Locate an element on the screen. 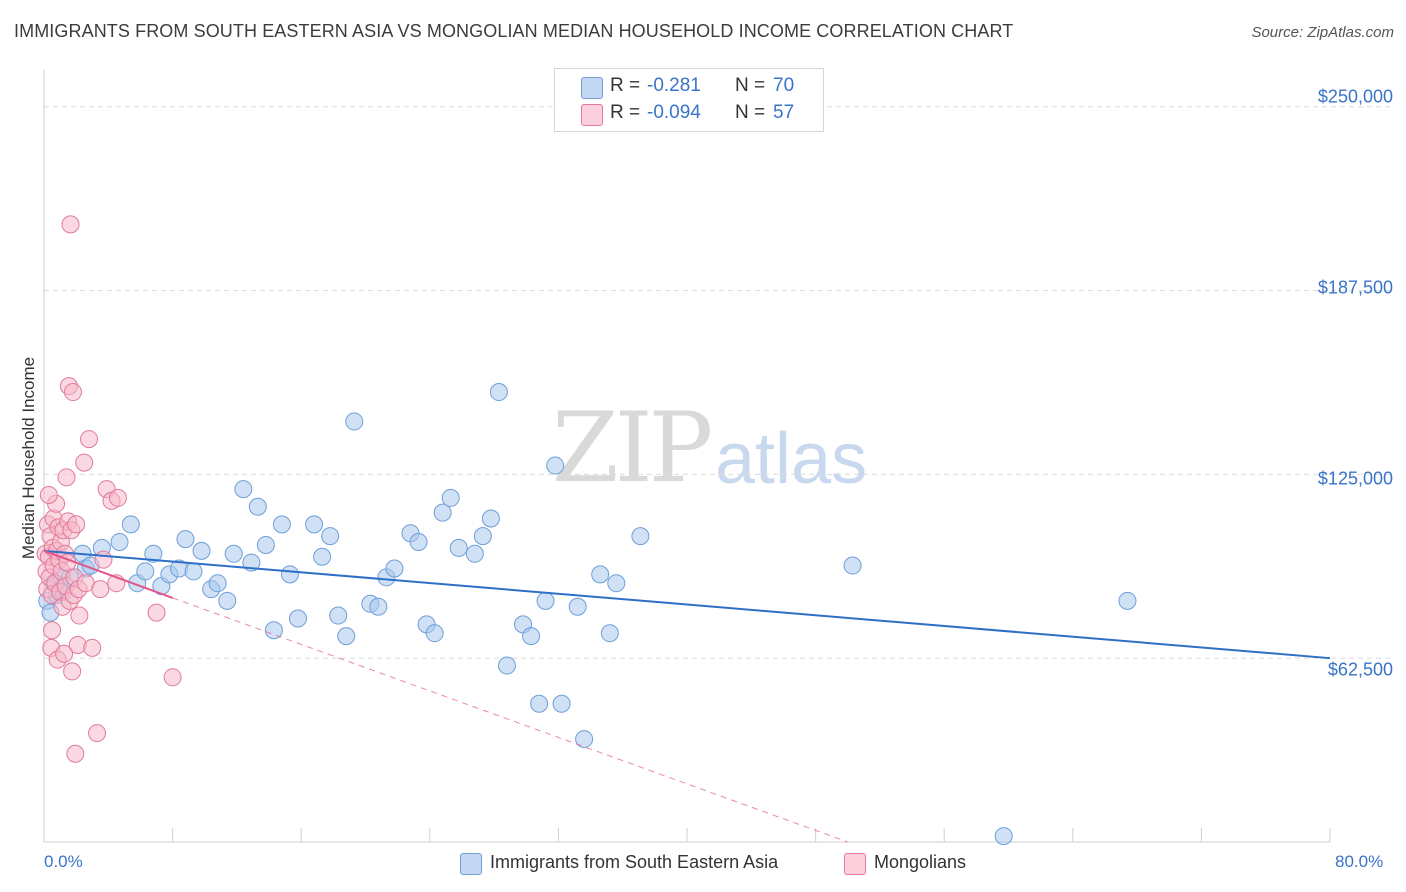 The height and width of the screenshot is (892, 1406). legend-label-immigrants: Immigrants from South Eastern Asia is located at coordinates (634, 862).